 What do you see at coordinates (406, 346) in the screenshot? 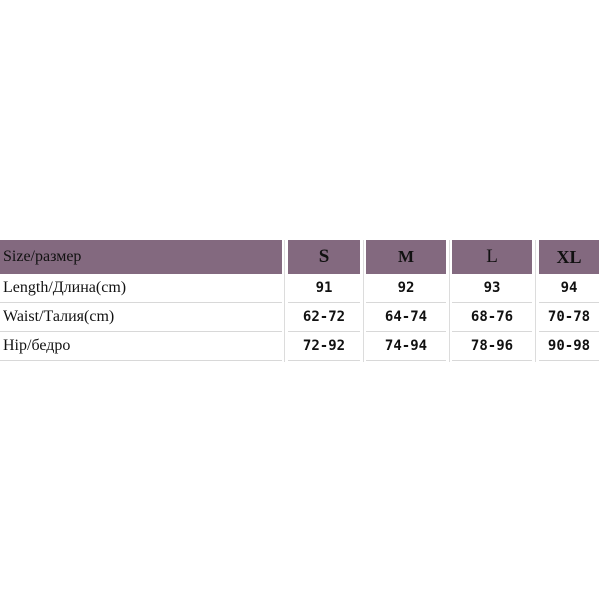
I see `table-cell: 74-94` at bounding box center [406, 346].